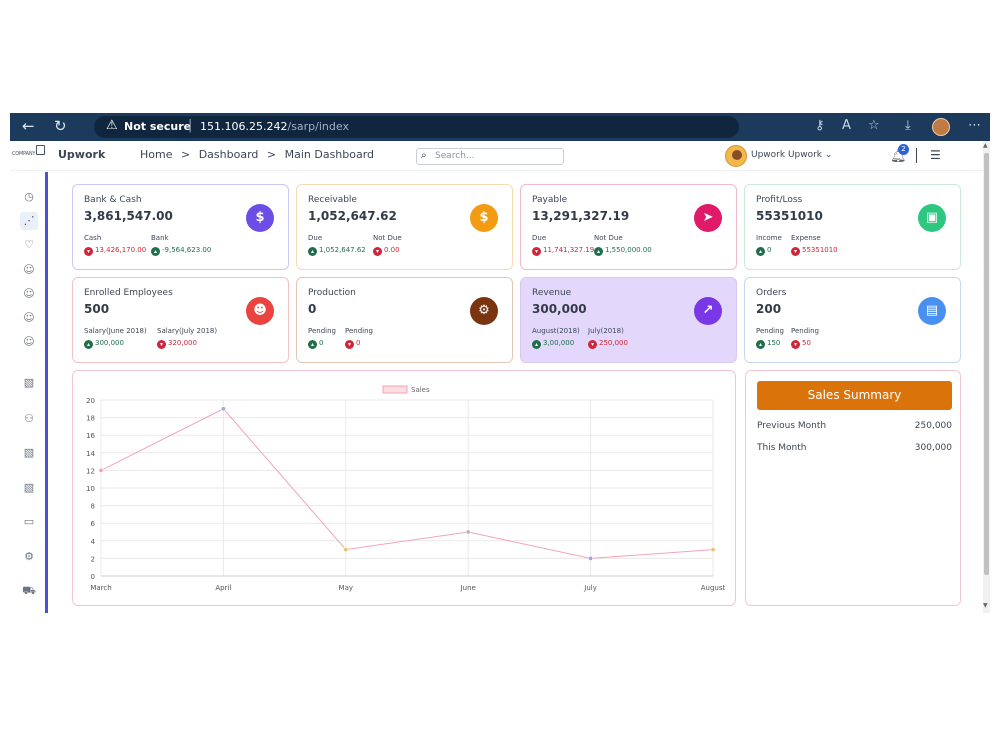 The image size is (1000, 750). I want to click on card-icon: ▣, so click(932, 218).